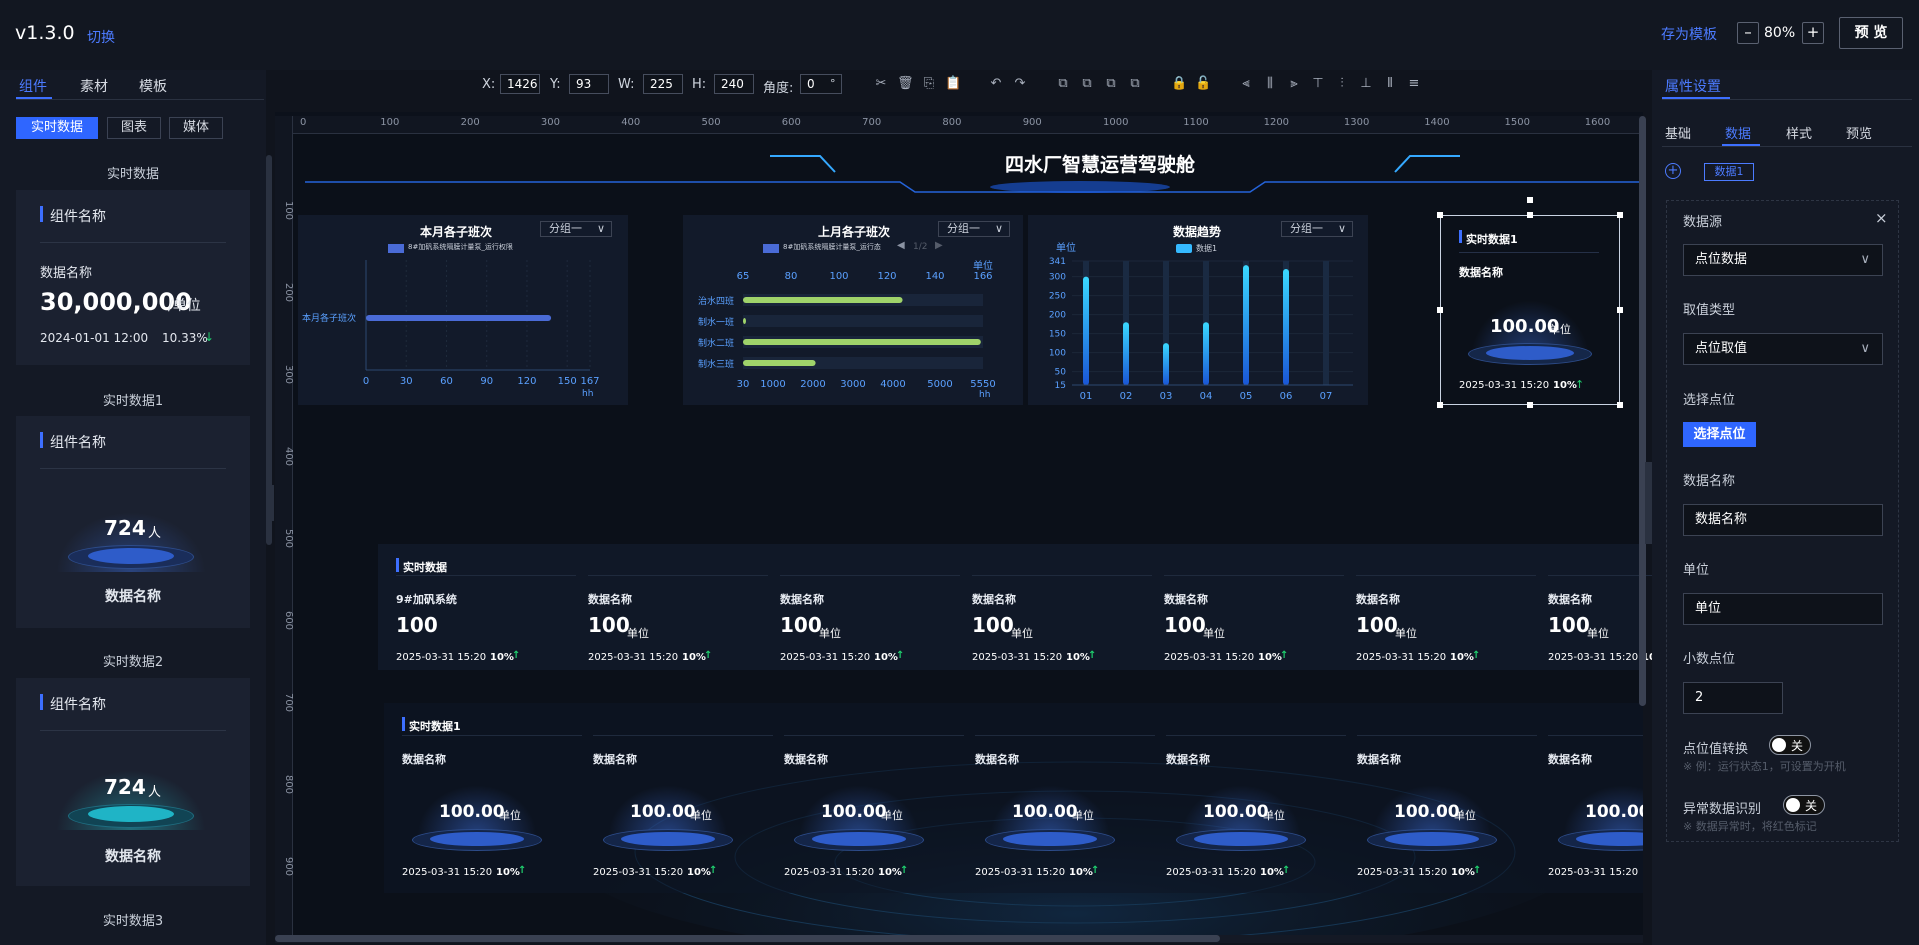  What do you see at coordinates (1799, 132) in the screenshot?
I see `tab-style: 样式` at bounding box center [1799, 132].